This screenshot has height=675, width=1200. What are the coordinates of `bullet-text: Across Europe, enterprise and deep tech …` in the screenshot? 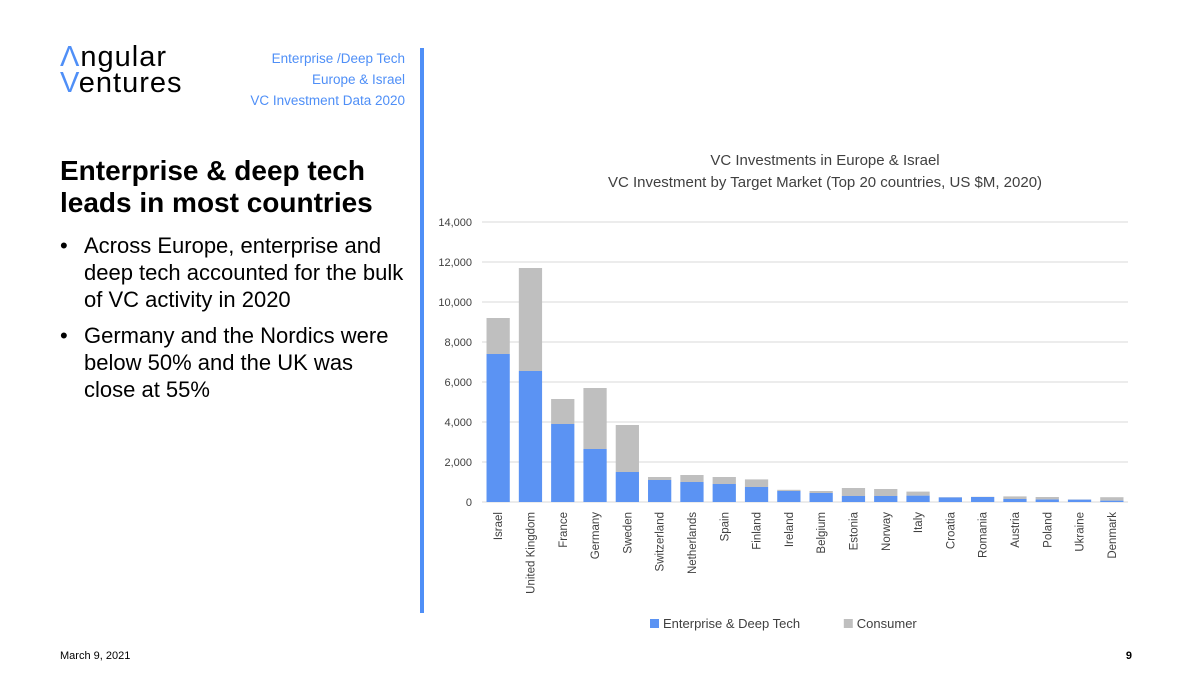 It's located at (244, 272).